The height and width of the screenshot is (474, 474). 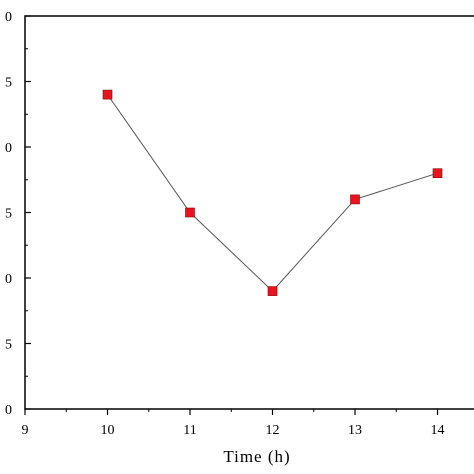 I want to click on y-axis: 0 5 0 5 0 5 0, so click(x=18, y=214).